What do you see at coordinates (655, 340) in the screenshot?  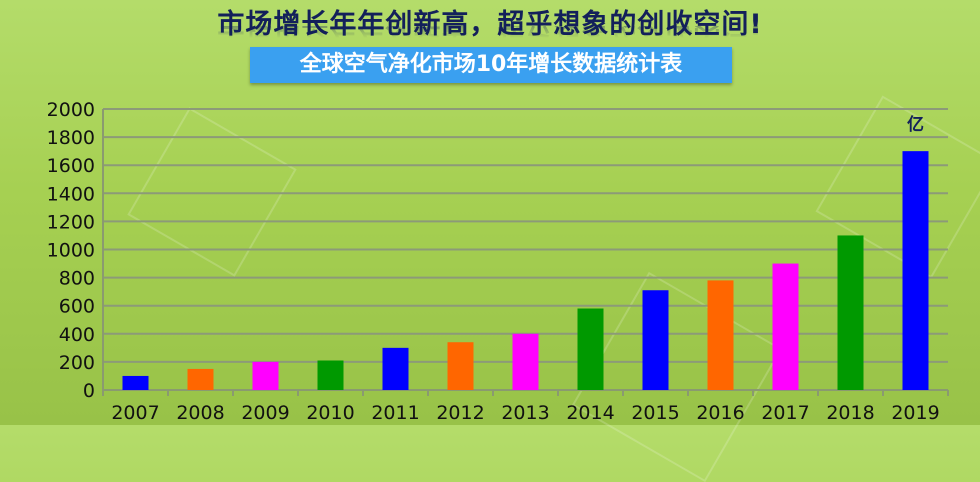 I see `bar-2015` at bounding box center [655, 340].